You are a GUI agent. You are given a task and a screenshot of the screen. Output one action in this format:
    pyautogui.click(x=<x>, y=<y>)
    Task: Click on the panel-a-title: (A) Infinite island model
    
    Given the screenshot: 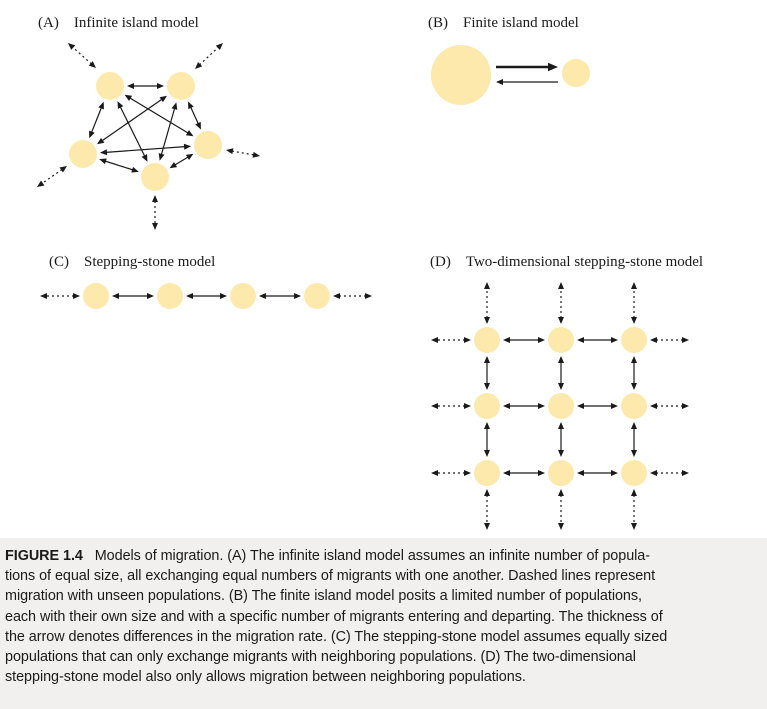 What is the action you would take?
    pyautogui.click(x=118, y=23)
    